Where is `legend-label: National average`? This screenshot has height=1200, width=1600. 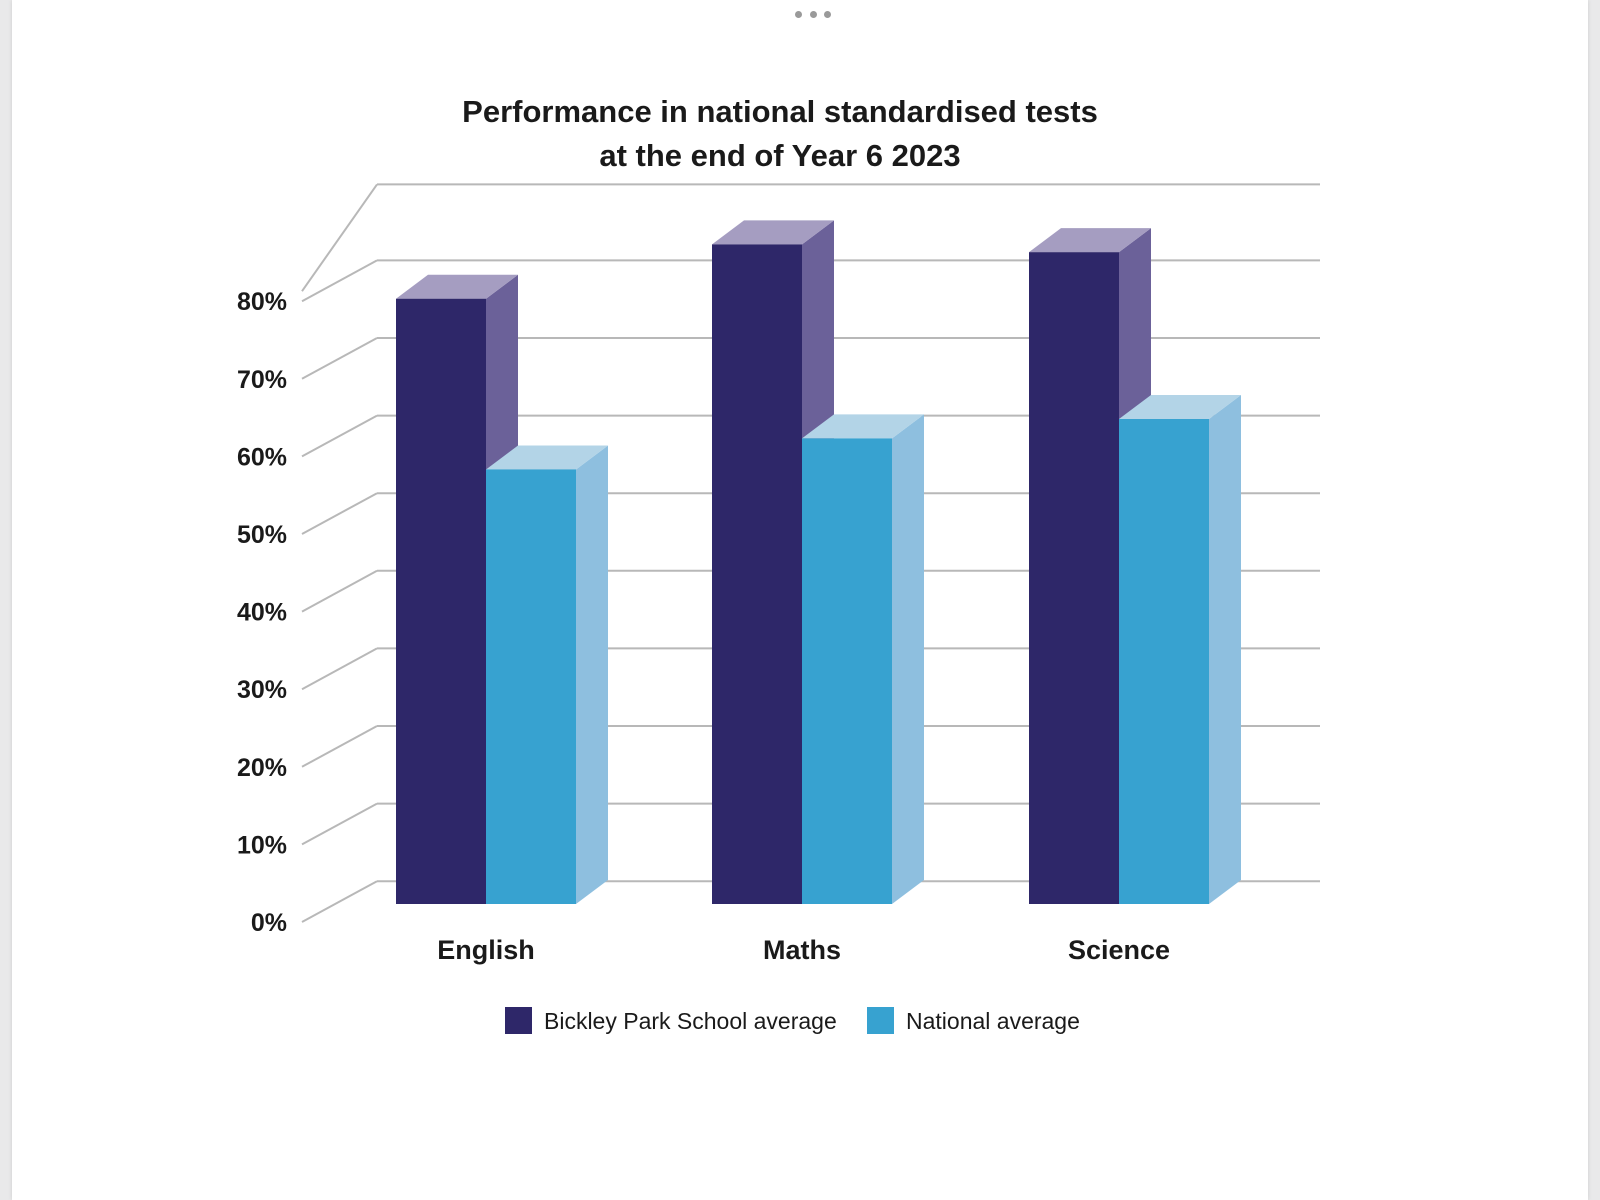
legend-label: National average is located at coordinates (993, 1021).